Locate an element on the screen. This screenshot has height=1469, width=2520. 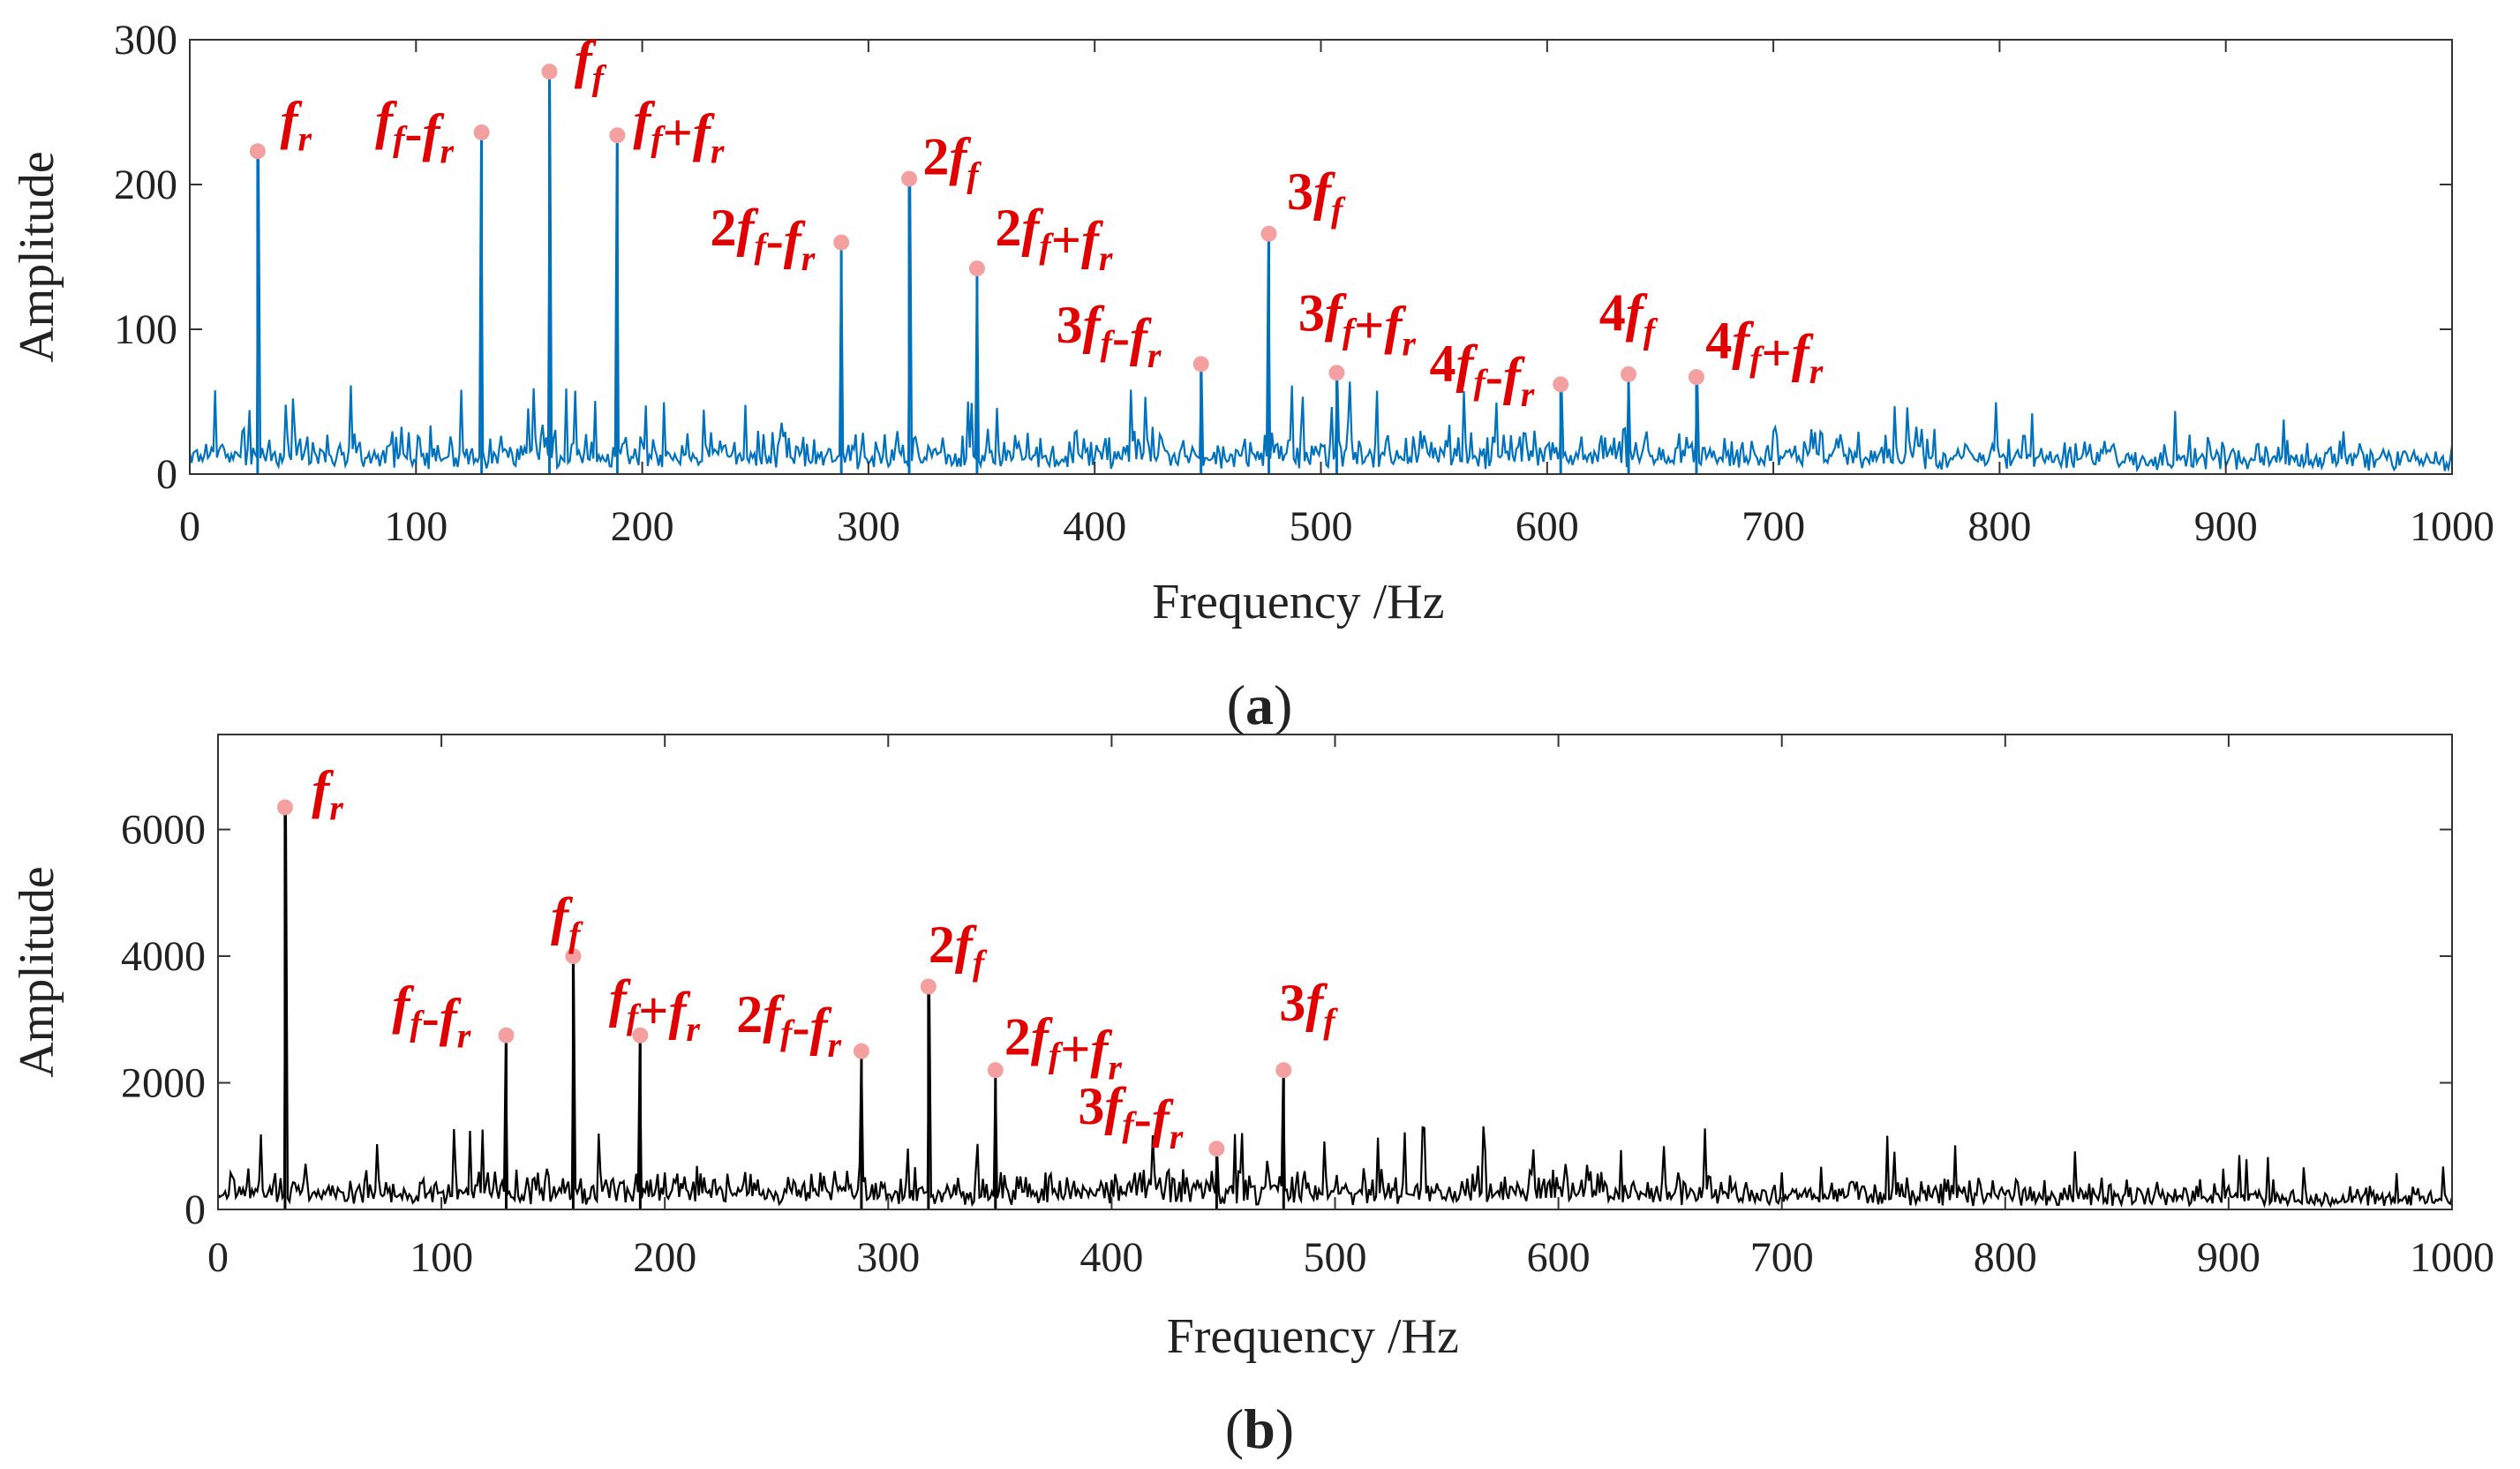
peak-label: 4ff+fr is located at coordinates (1764, 351).